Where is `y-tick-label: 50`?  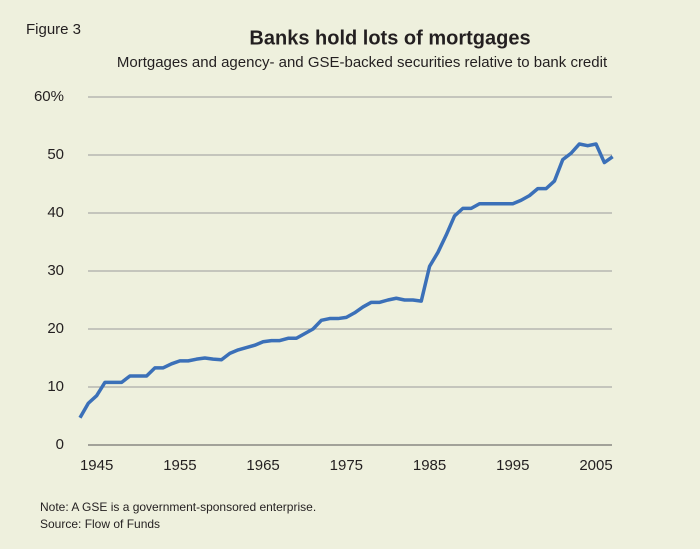
y-tick-label: 50 is located at coordinates (55, 154).